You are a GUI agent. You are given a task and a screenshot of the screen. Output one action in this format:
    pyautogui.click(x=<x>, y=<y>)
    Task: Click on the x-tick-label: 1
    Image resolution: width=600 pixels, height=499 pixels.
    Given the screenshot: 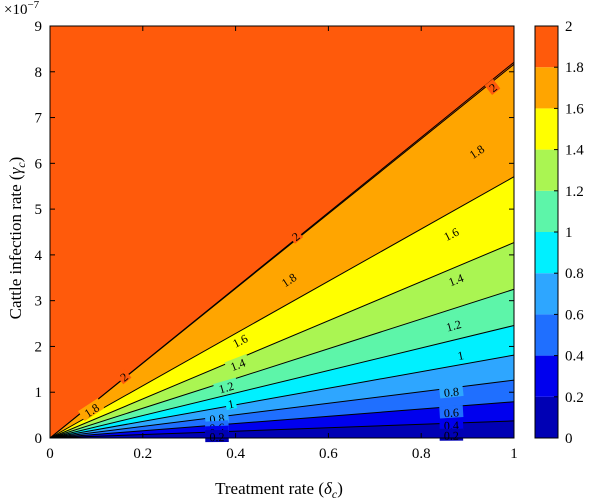 What is the action you would take?
    pyautogui.click(x=514, y=454)
    